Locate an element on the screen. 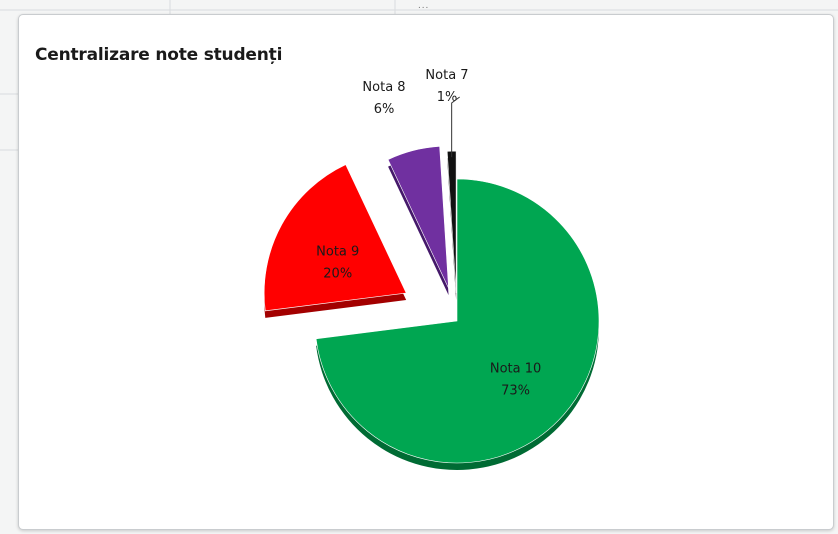 This screenshot has height=534, width=838. slice-percent-nota-9: 20% is located at coordinates (337, 273).